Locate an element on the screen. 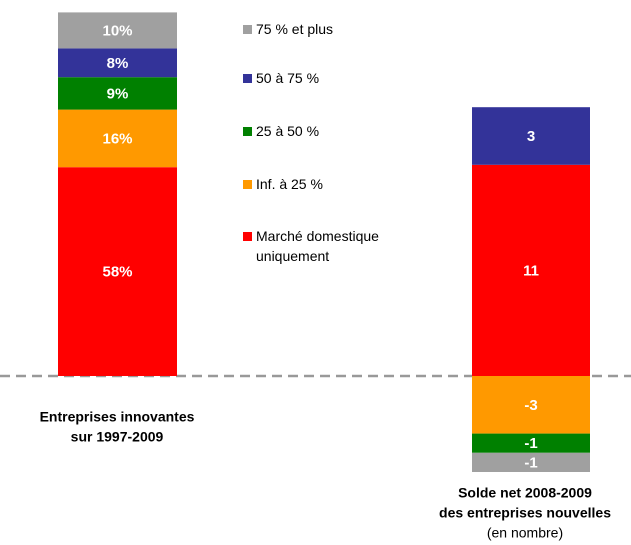 The width and height of the screenshot is (631, 545). value-label: 11 is located at coordinates (531, 270).